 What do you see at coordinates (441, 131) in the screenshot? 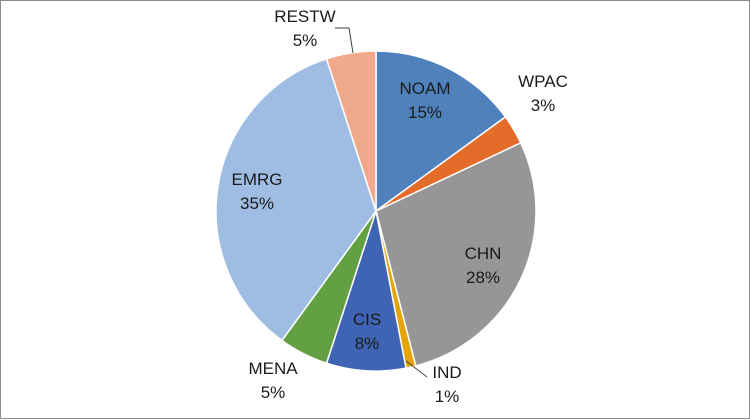
I see `pie-slice-noam` at bounding box center [441, 131].